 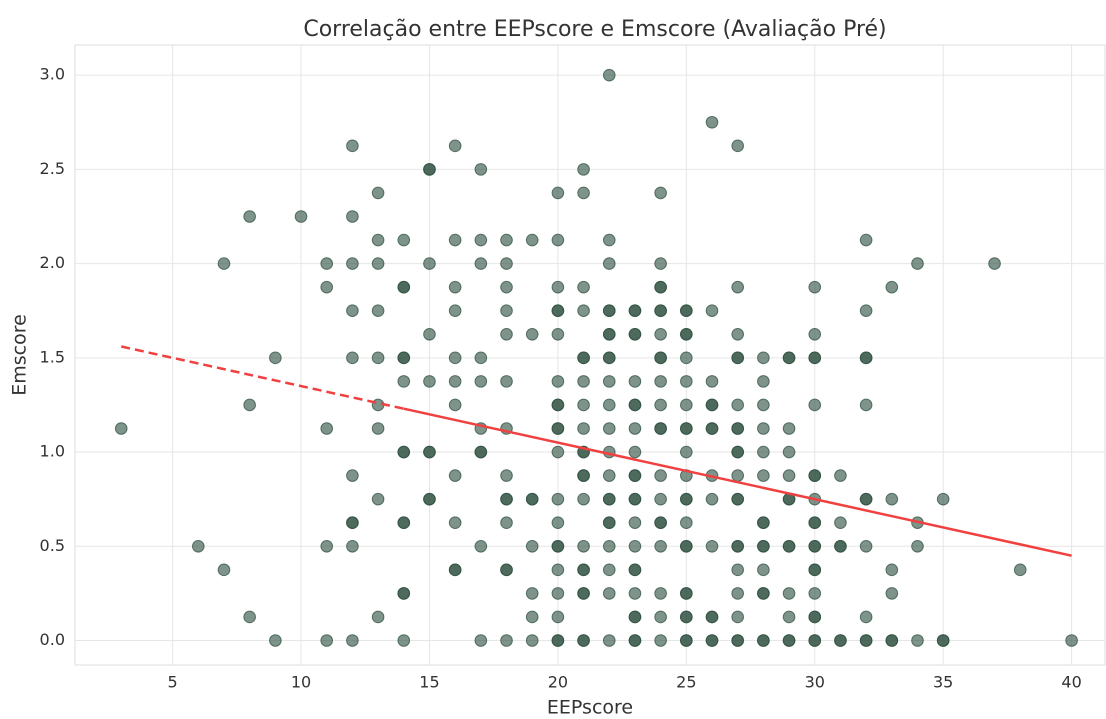 What do you see at coordinates (173, 682) in the screenshot?
I see `x-tick-label: 5` at bounding box center [173, 682].